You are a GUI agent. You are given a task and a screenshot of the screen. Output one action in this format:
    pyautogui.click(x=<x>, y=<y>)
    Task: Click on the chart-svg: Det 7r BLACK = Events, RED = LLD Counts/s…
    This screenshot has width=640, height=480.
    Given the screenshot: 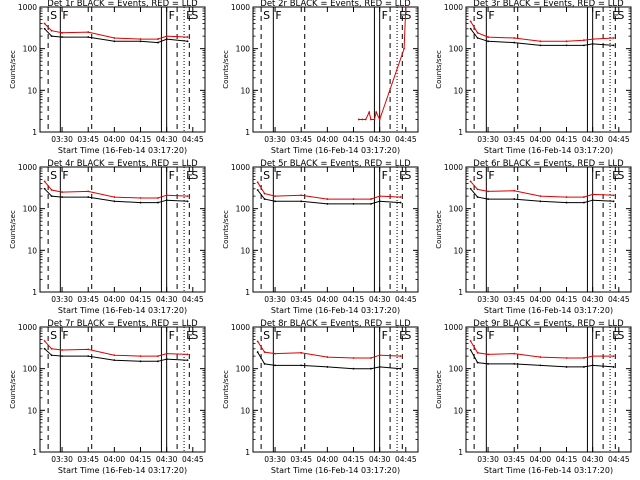 What is the action you would take?
    pyautogui.click(x=107, y=397)
    